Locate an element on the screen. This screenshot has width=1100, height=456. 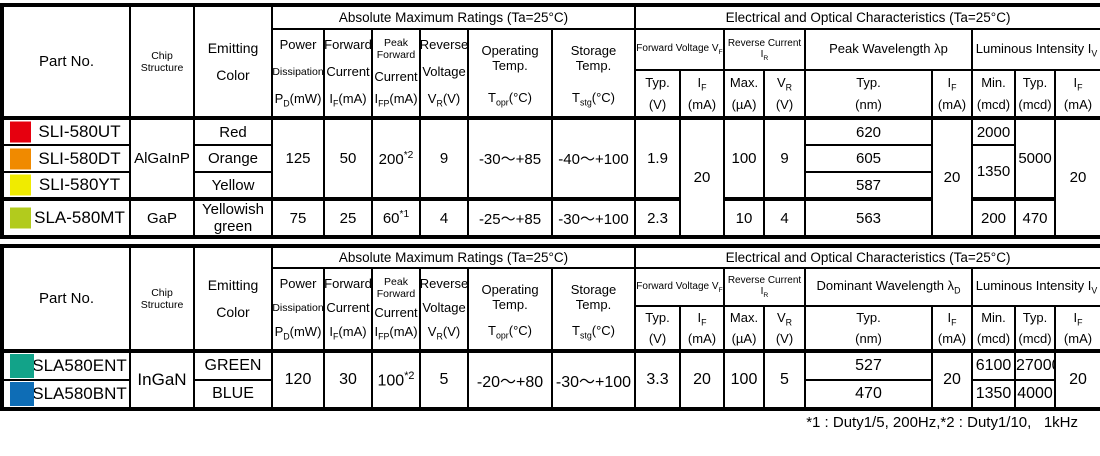
if-value: 50 is located at coordinates (348, 158).